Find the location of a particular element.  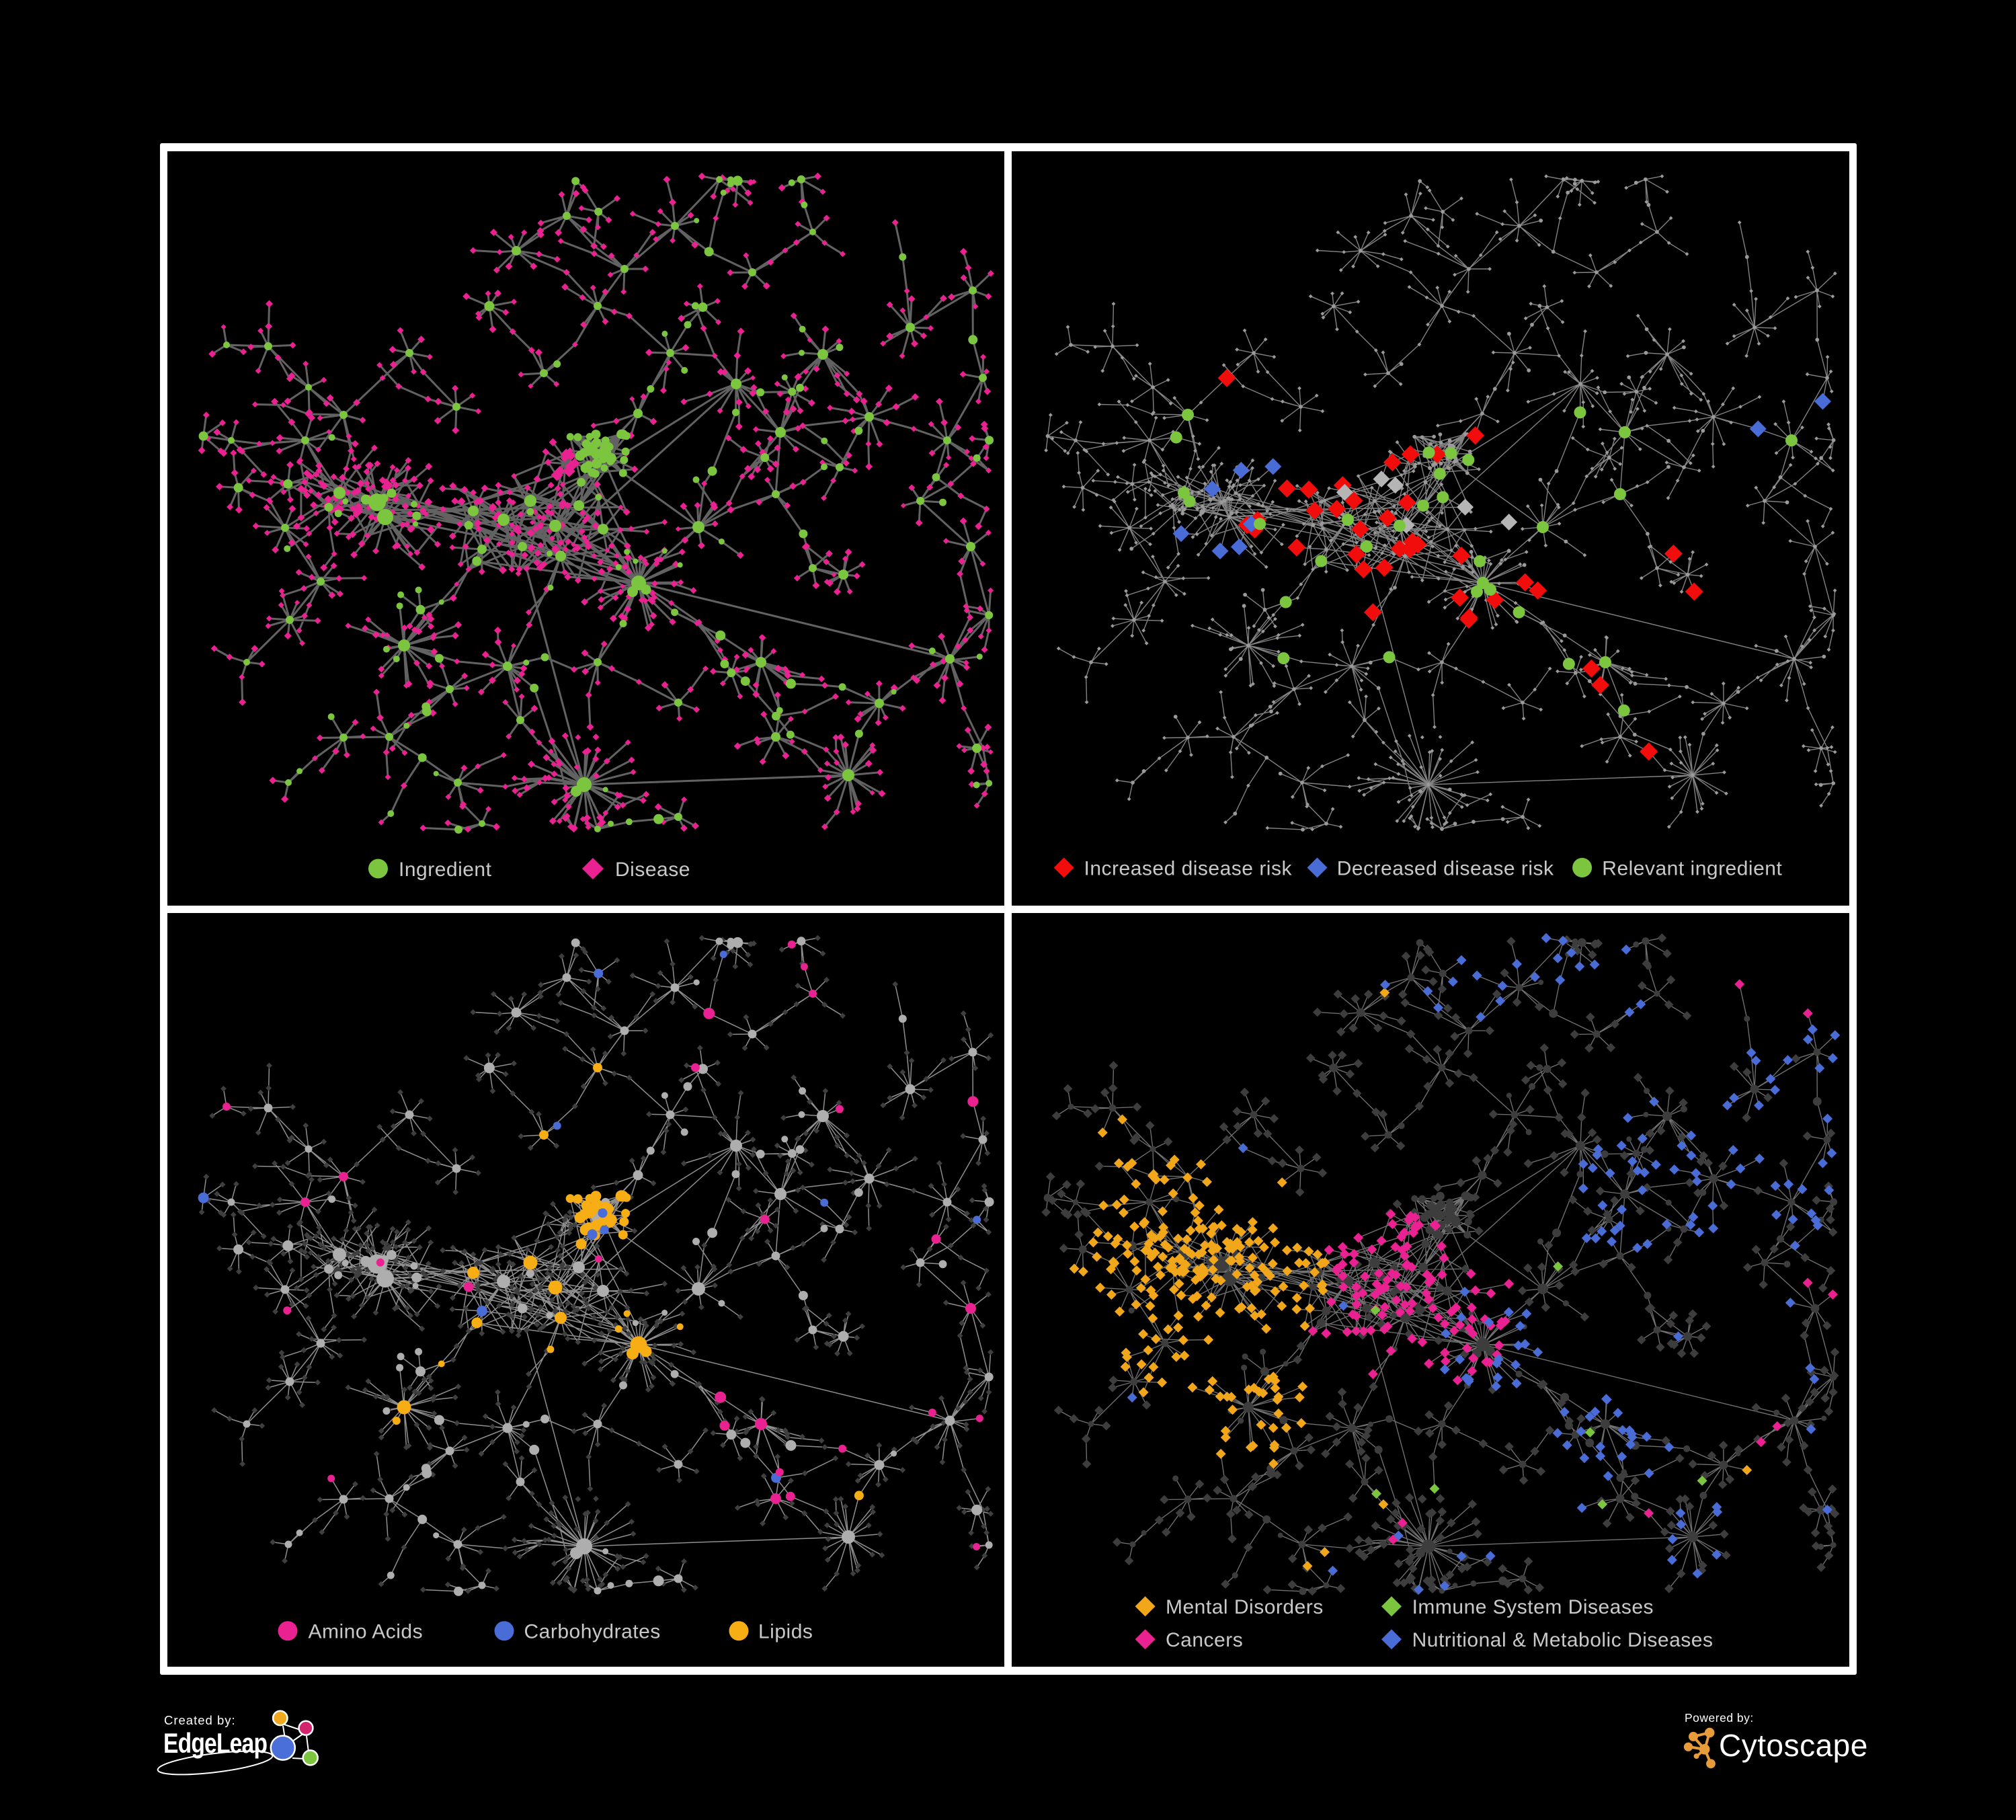

svg-text: Amino Acids is located at coordinates (366, 1632).